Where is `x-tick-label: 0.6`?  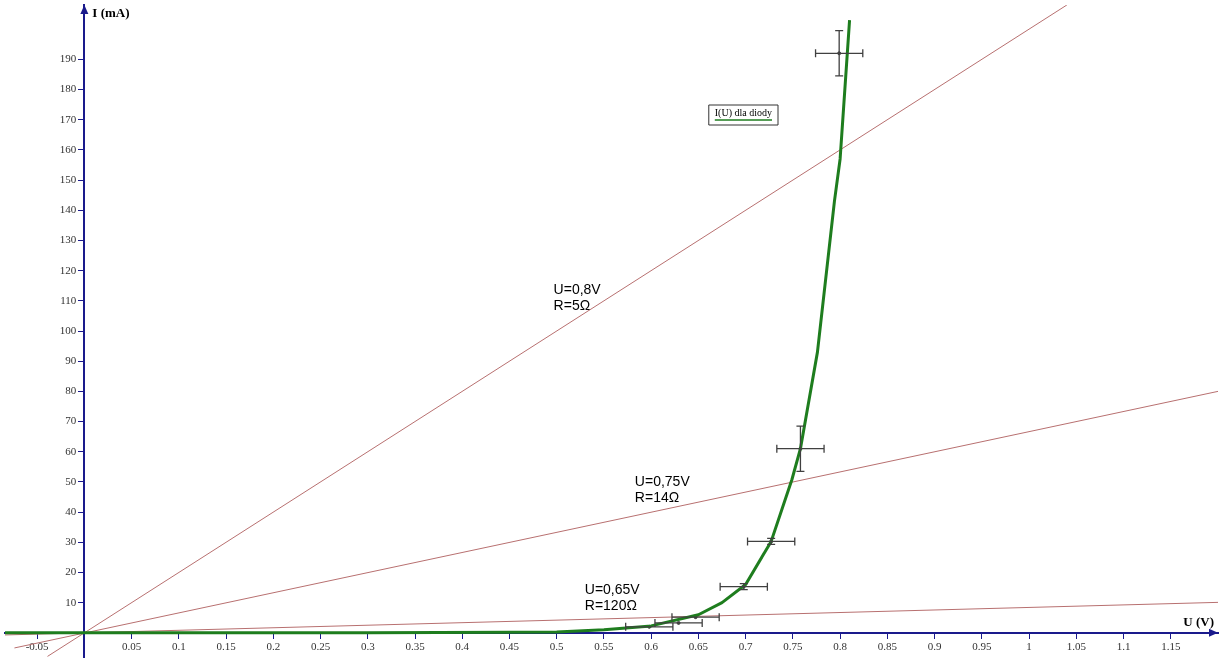
x-tick-label: 0.6 is located at coordinates (651, 646).